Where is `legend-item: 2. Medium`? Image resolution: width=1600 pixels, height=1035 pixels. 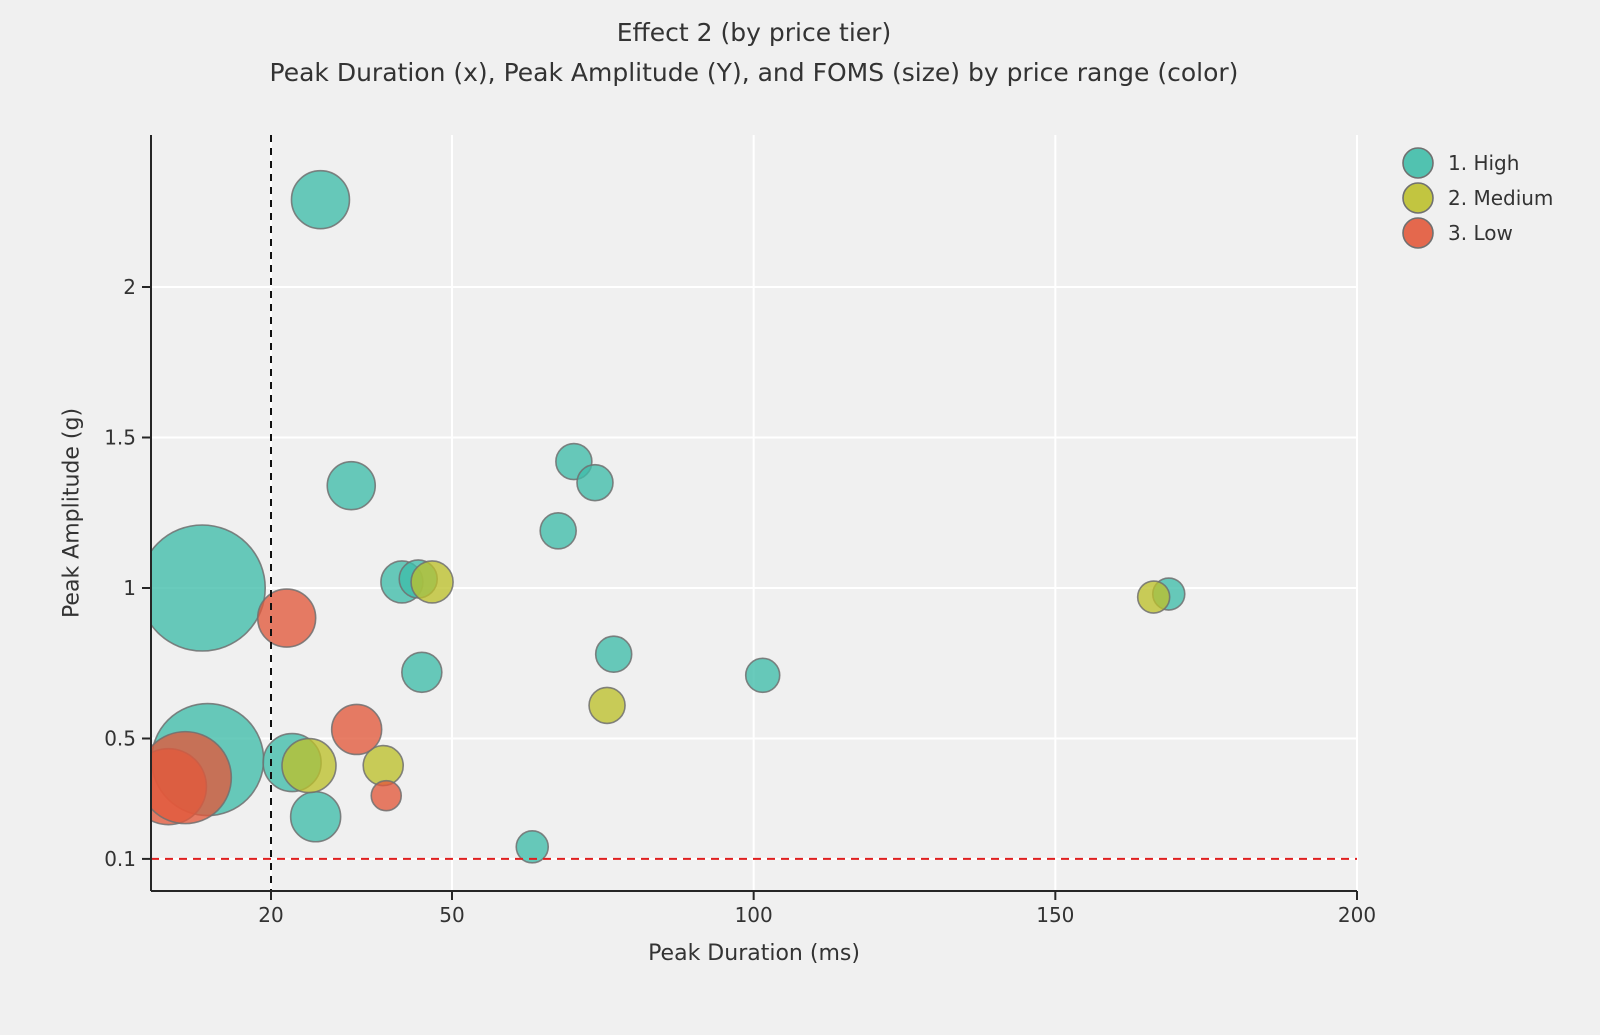
legend-item: 2. Medium is located at coordinates (1477, 198).